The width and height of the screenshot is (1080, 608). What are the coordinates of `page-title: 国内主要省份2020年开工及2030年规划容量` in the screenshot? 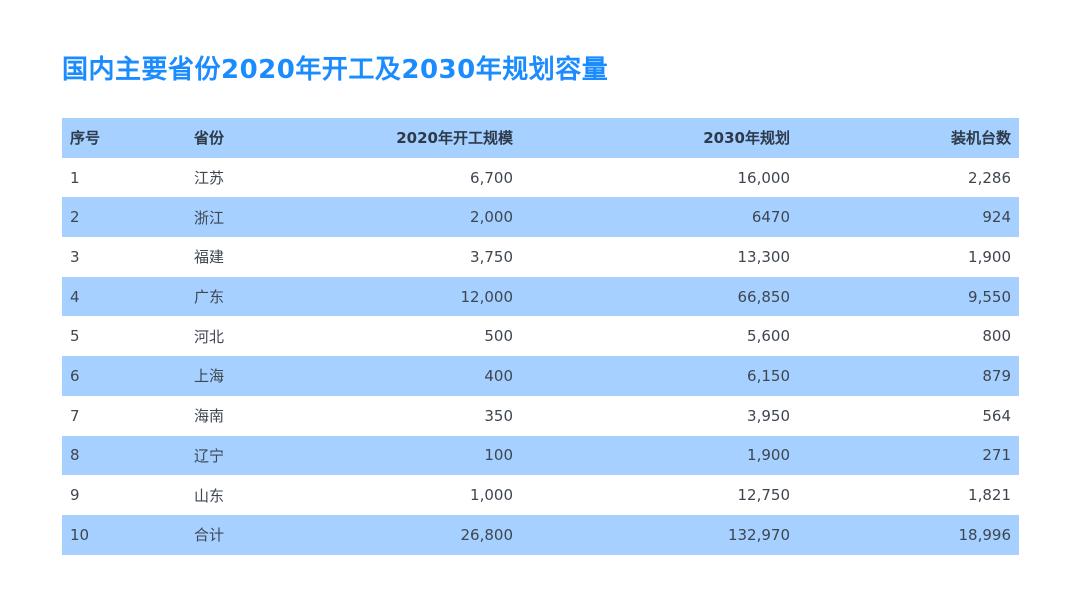 It's located at (335, 70).